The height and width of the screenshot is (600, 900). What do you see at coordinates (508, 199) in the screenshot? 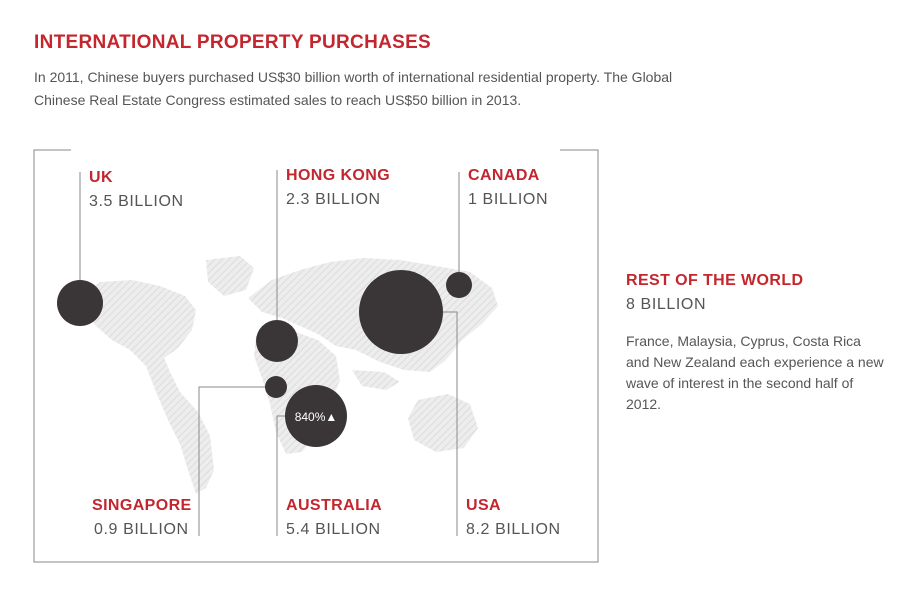
I see `value-canada: 1 BILLION` at bounding box center [508, 199].